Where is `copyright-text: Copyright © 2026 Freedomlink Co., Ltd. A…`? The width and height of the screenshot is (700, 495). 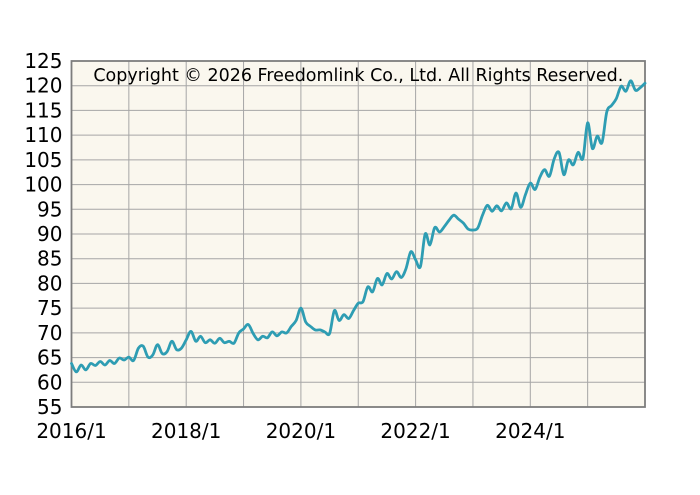
copyright-text: Copyright © 2026 Freedomlink Co., Ltd. A… is located at coordinates (358, 76).